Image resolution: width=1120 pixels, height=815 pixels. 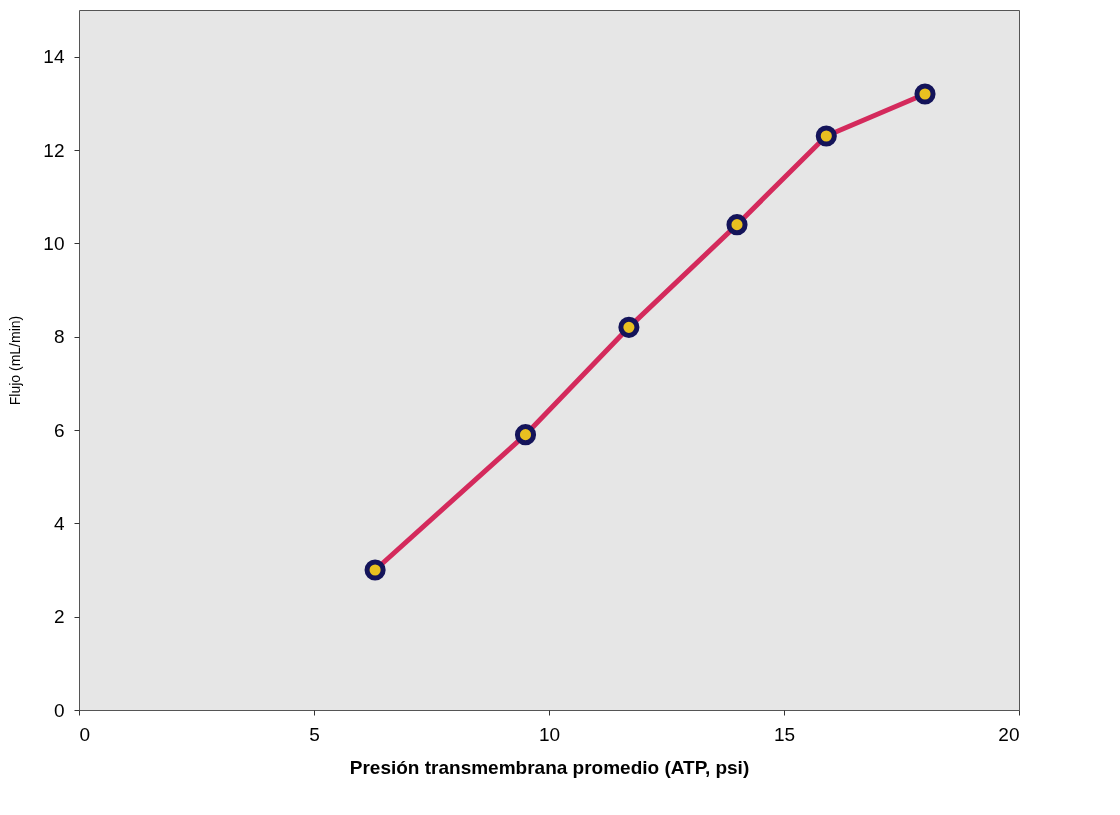 What do you see at coordinates (54, 243) in the screenshot?
I see `y-tick-label: 10` at bounding box center [54, 243].